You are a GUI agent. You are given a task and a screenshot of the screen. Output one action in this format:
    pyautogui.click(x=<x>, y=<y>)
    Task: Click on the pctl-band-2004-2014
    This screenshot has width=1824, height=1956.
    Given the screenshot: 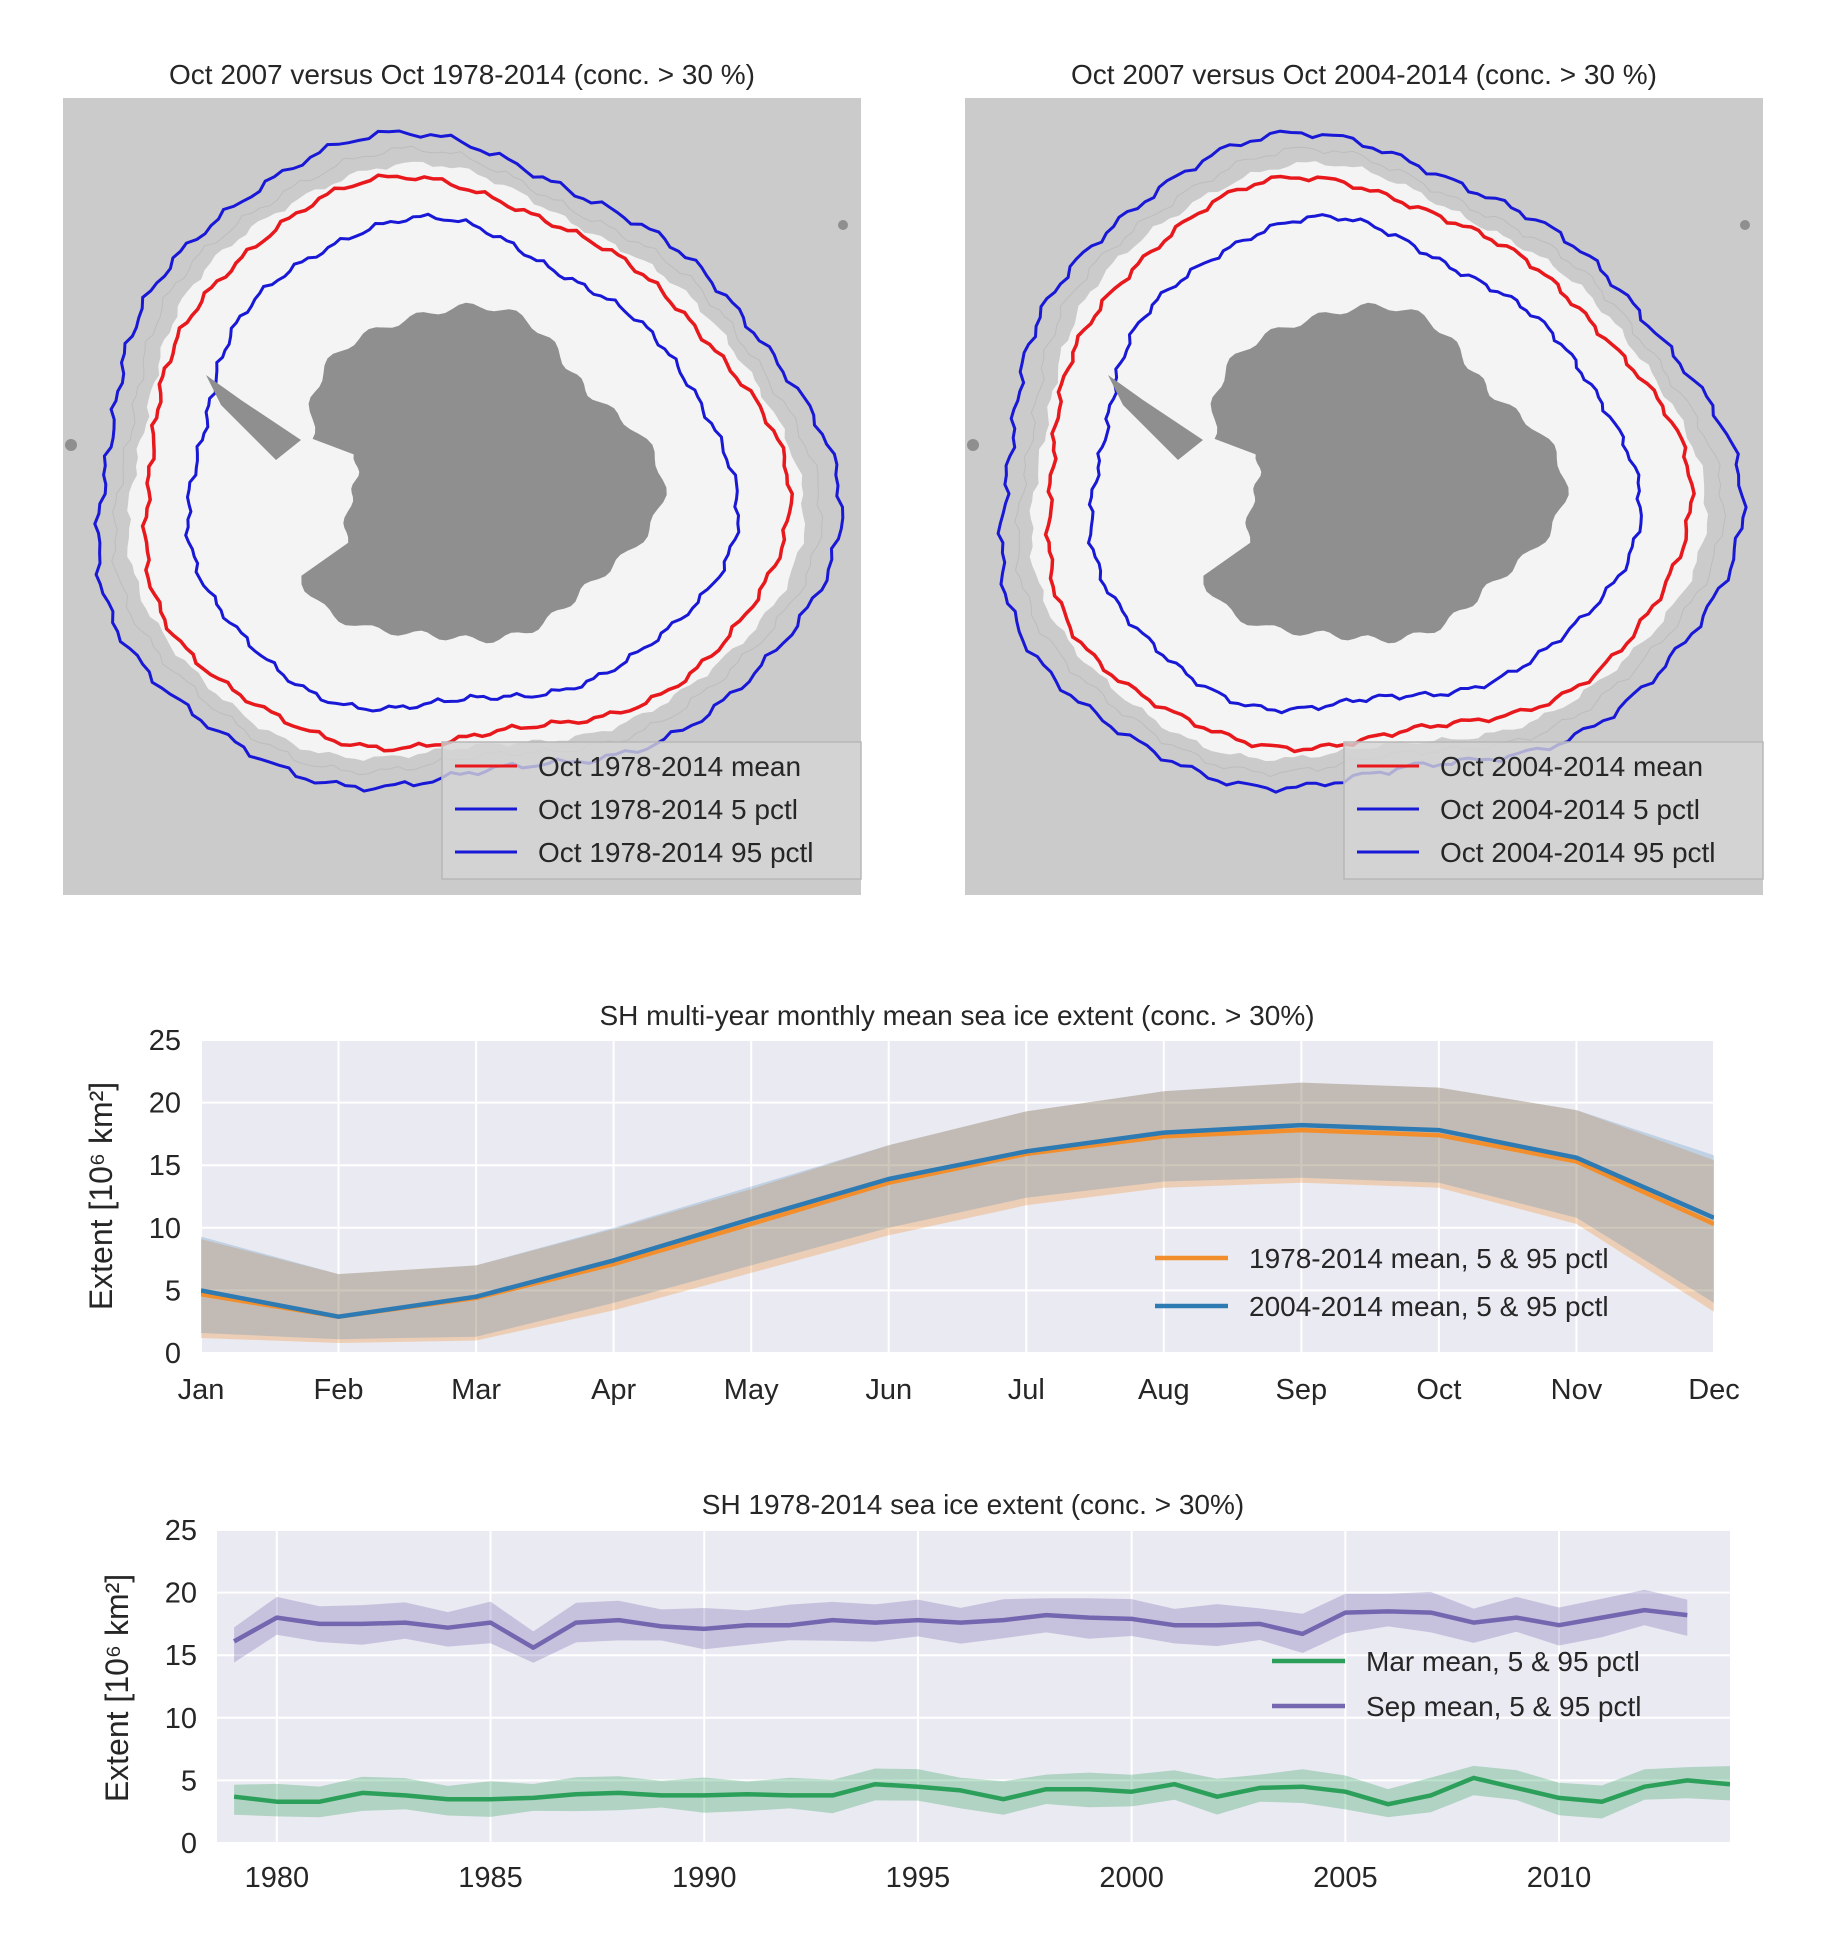 What is the action you would take?
    pyautogui.click(x=957, y=1211)
    